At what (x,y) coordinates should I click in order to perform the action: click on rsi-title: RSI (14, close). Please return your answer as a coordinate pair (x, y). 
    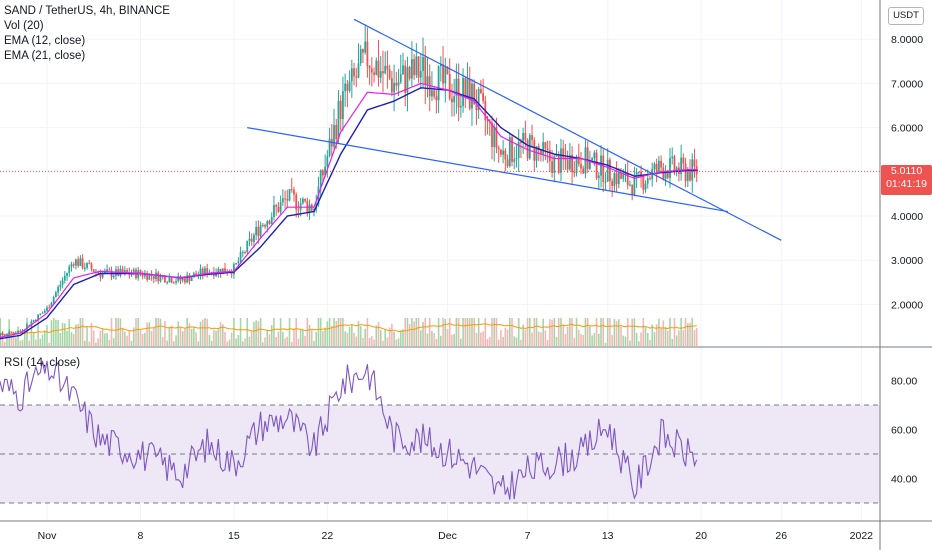
    Looking at the image, I should click on (42, 363).